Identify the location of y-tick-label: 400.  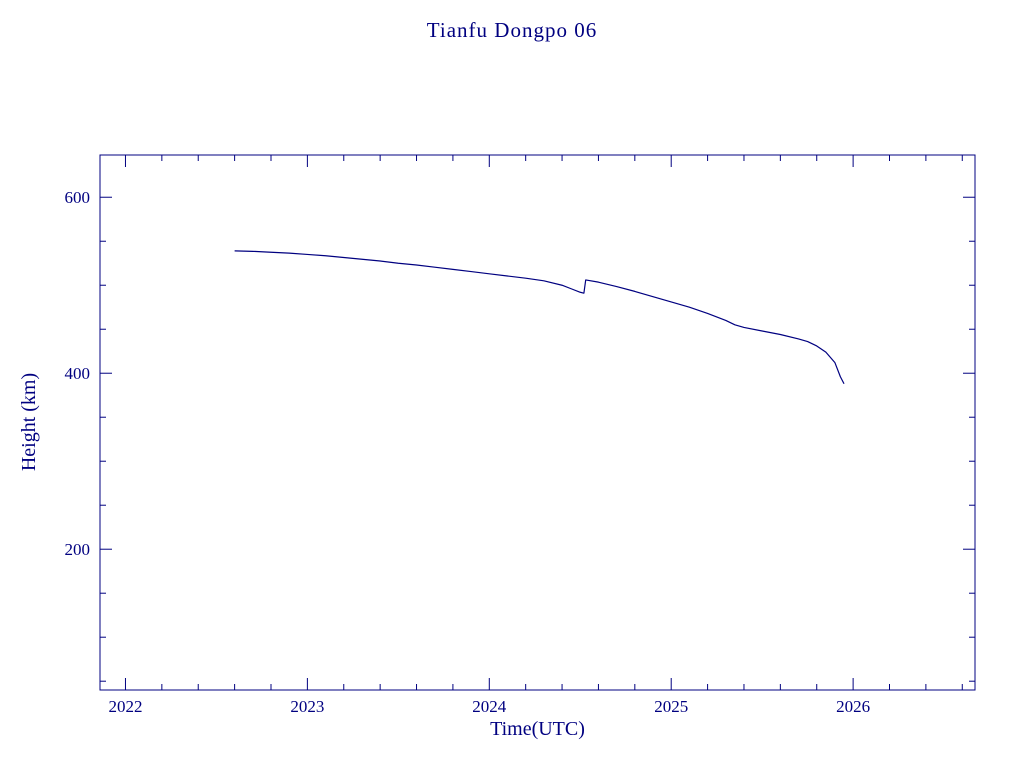
(78, 373).